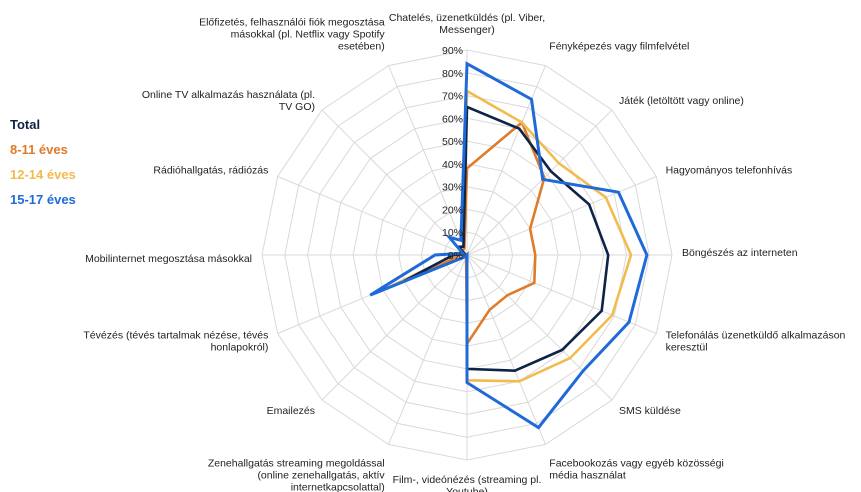  Describe the element at coordinates (452, 210) in the screenshot. I see `axis-tick-label: 20%` at that location.